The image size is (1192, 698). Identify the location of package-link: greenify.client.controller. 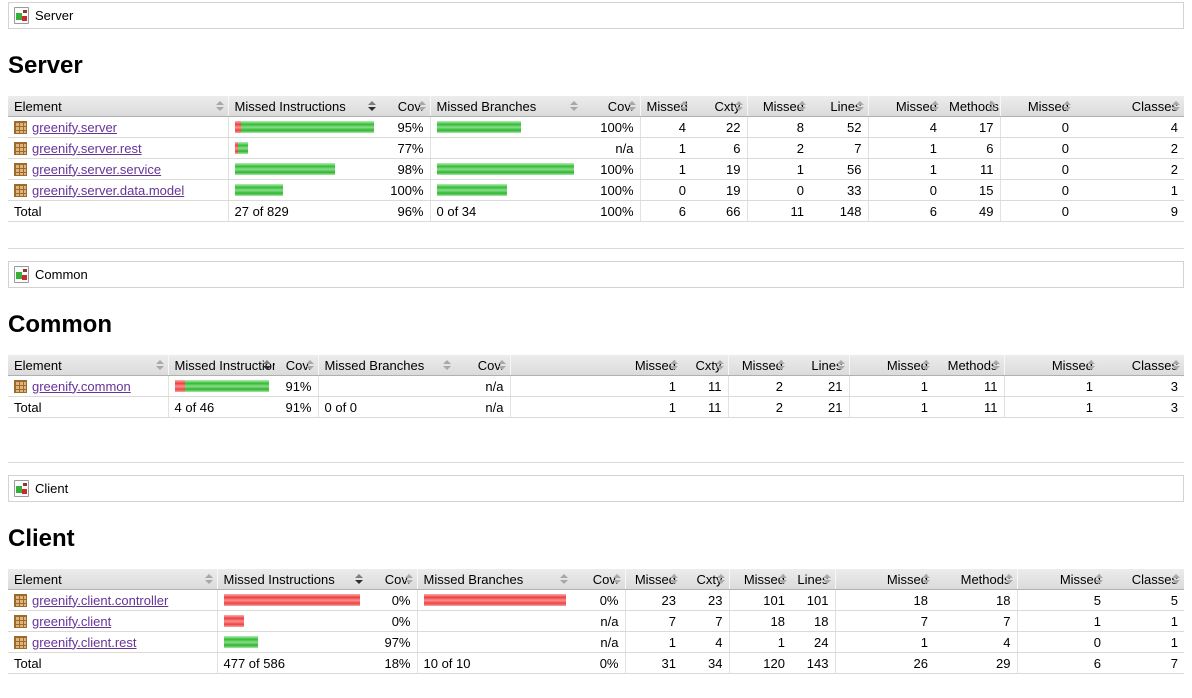
(100, 600).